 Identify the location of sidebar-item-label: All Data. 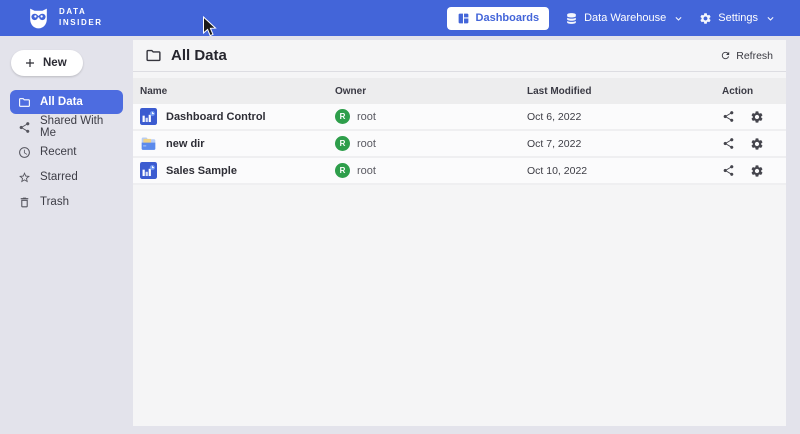
(61, 102).